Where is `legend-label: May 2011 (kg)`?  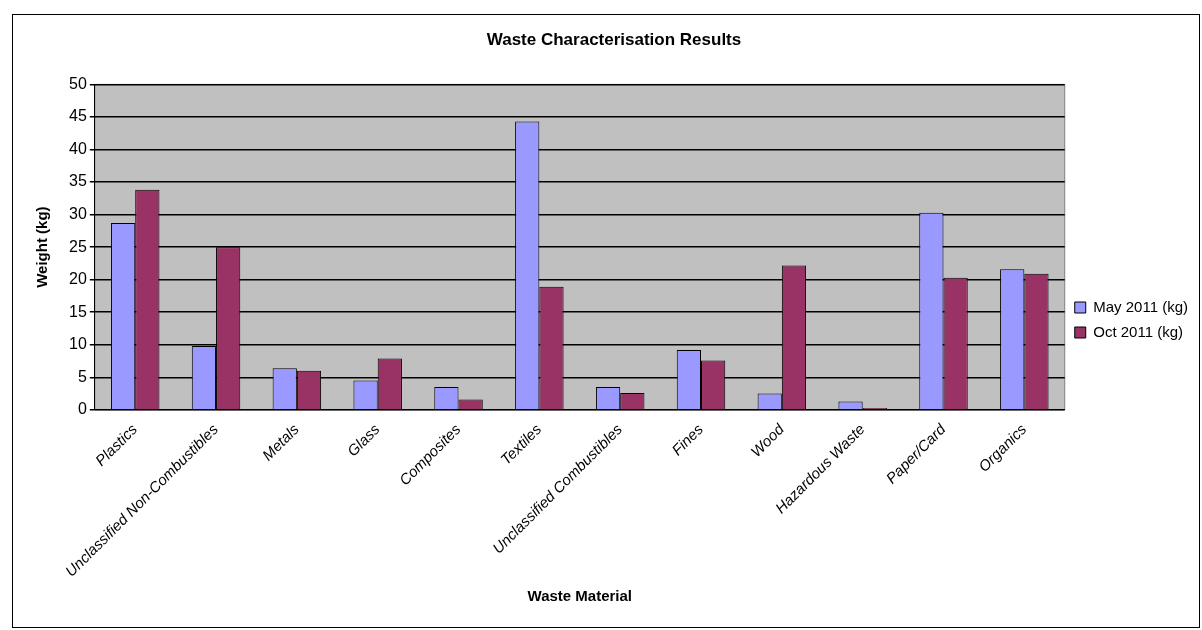
legend-label: May 2011 (kg) is located at coordinates (1140, 306).